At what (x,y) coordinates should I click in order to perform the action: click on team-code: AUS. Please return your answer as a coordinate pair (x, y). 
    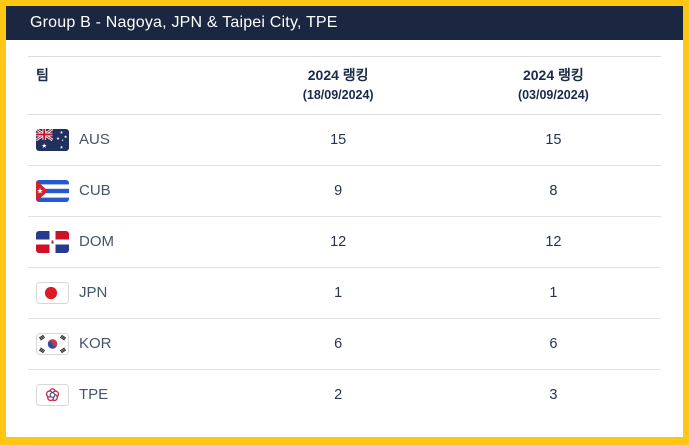
    Looking at the image, I should click on (94, 140).